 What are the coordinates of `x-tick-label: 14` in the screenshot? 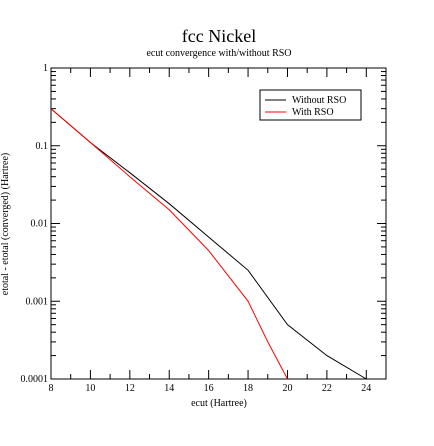 It's located at (169, 388).